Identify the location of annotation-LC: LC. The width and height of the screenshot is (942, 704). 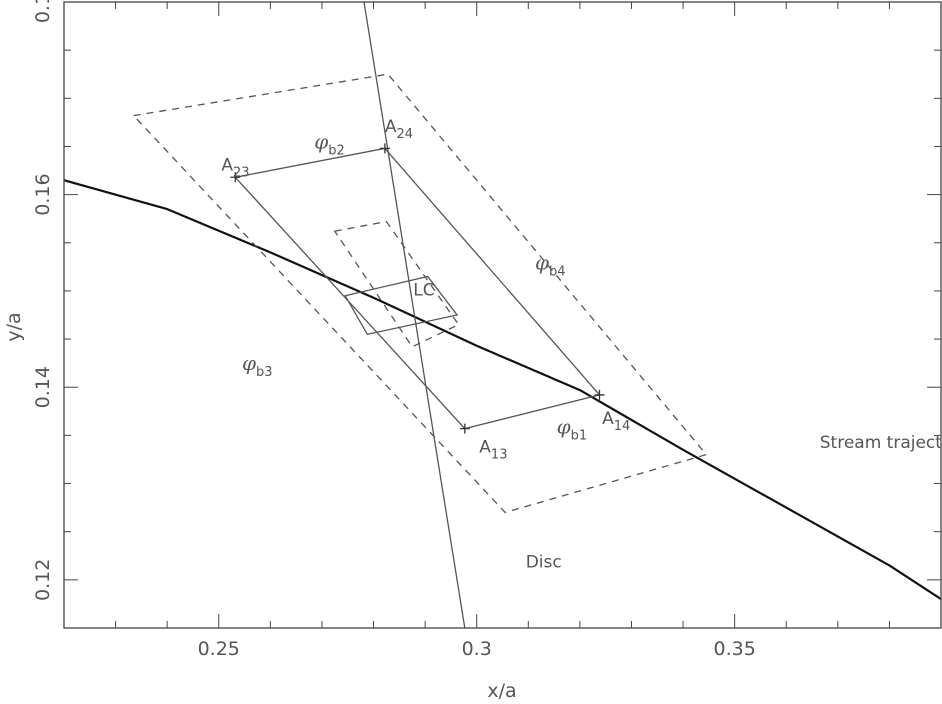
(423, 291).